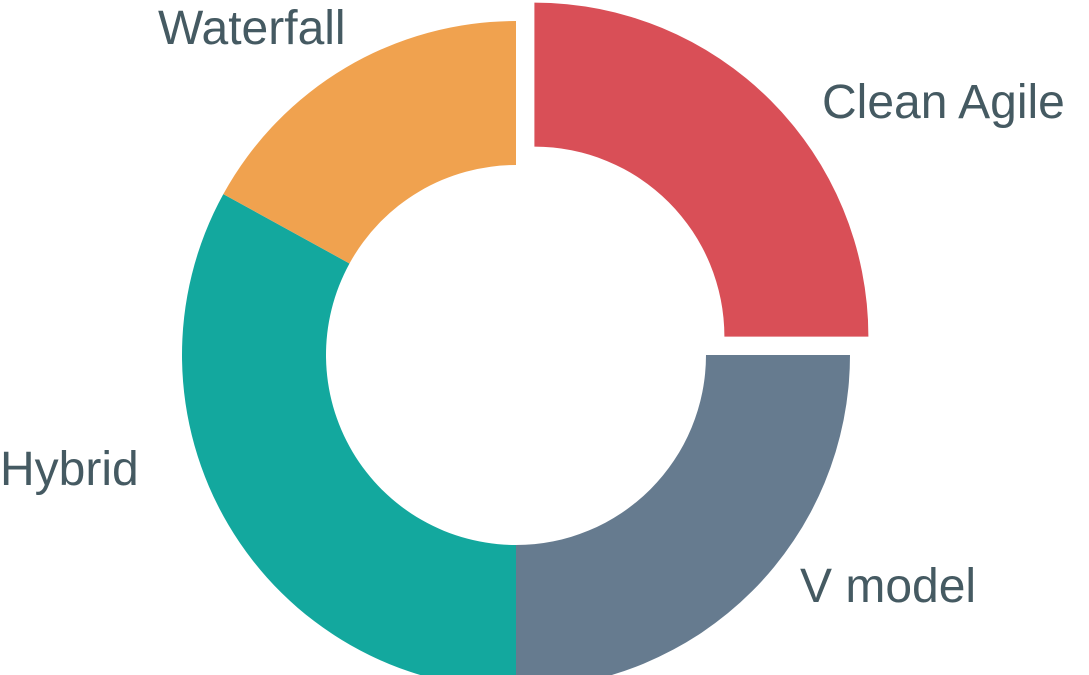 This screenshot has height=675, width=1089. Describe the element at coordinates (943, 102) in the screenshot. I see `label-clean-agile: Clean Agile` at that location.